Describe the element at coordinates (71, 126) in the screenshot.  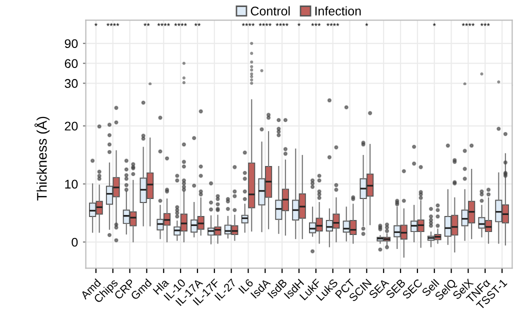
I see `y-tick-label: 20` at that location.